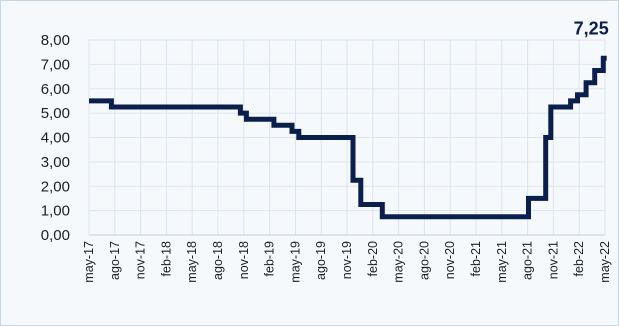 This screenshot has height=326, width=619. What do you see at coordinates (244, 260) in the screenshot?
I see `x-tick-label: nov-18` at bounding box center [244, 260].